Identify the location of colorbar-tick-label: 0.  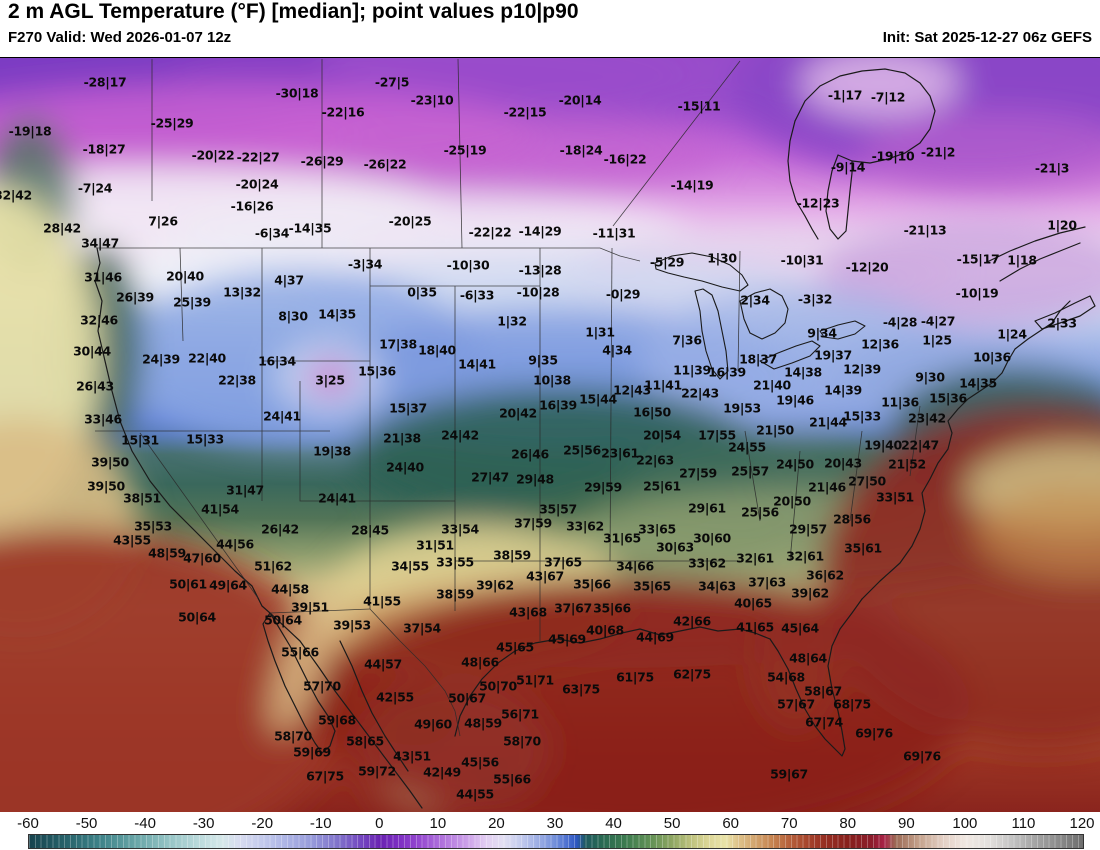
(379, 823).